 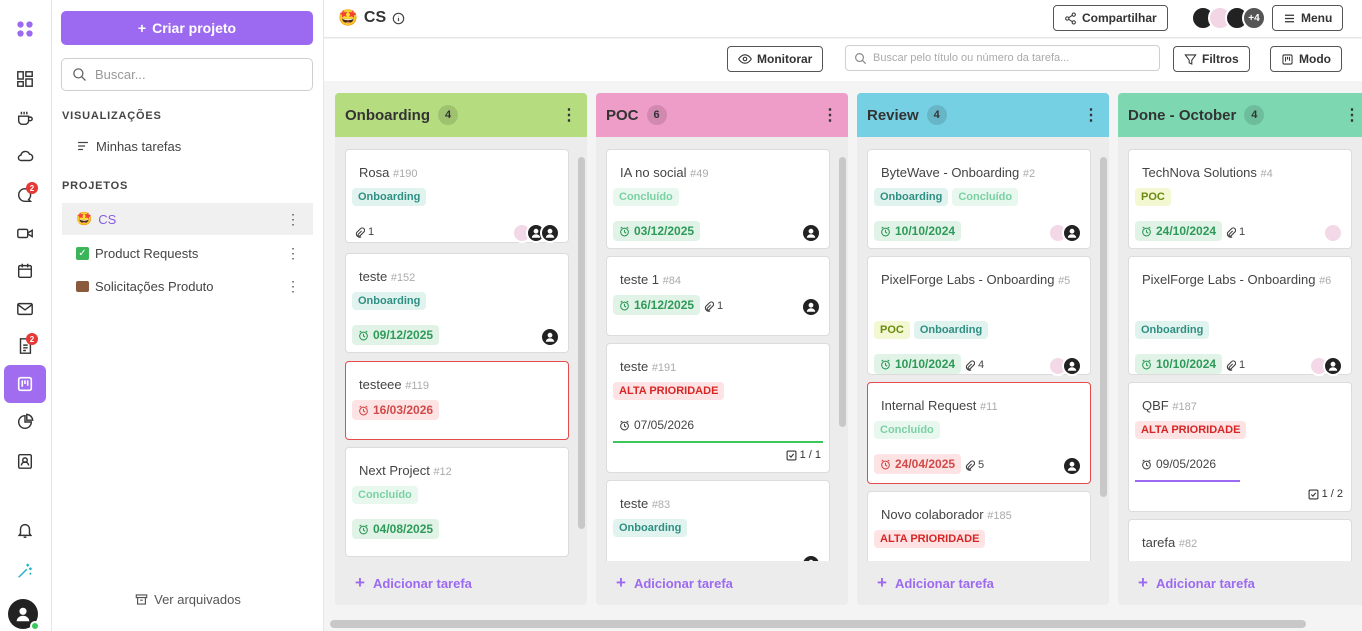 What do you see at coordinates (187, 286) in the screenshot?
I see `sidebar-project-solicitacoes-produto: Solicitações Produto ⋮` at bounding box center [187, 286].